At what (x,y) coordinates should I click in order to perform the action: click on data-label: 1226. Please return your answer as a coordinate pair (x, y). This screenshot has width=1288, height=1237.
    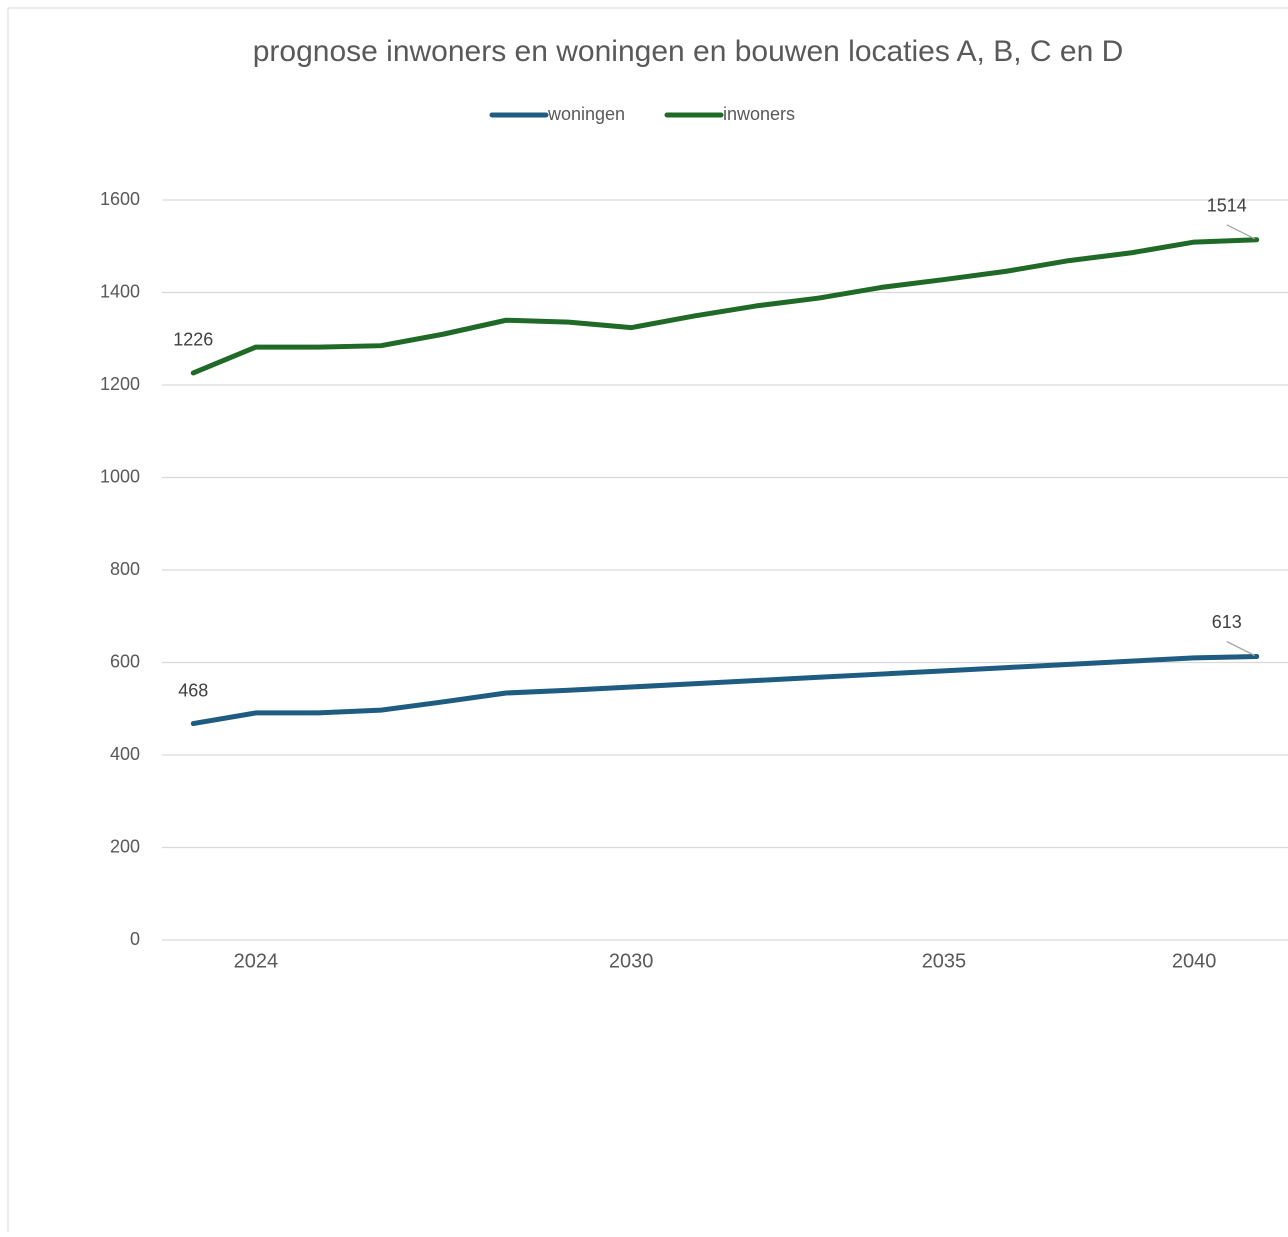
    Looking at the image, I should click on (193, 340).